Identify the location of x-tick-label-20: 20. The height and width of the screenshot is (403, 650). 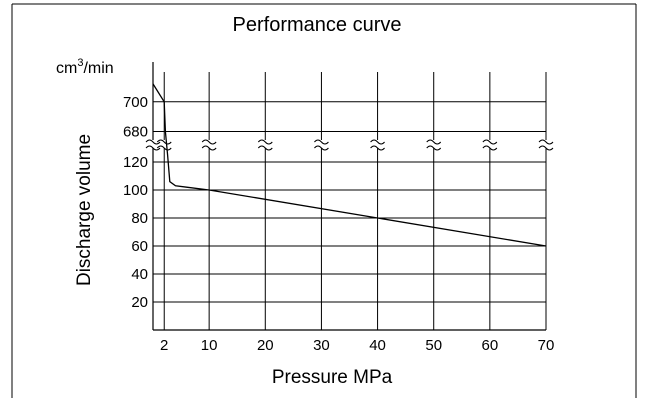
(265, 345).